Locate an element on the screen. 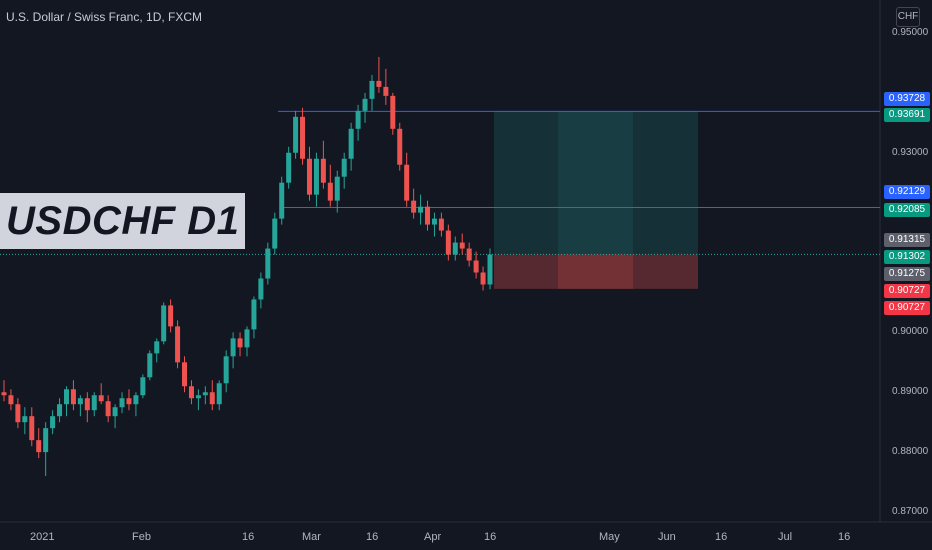  price-badge: 0.91302 is located at coordinates (907, 257).